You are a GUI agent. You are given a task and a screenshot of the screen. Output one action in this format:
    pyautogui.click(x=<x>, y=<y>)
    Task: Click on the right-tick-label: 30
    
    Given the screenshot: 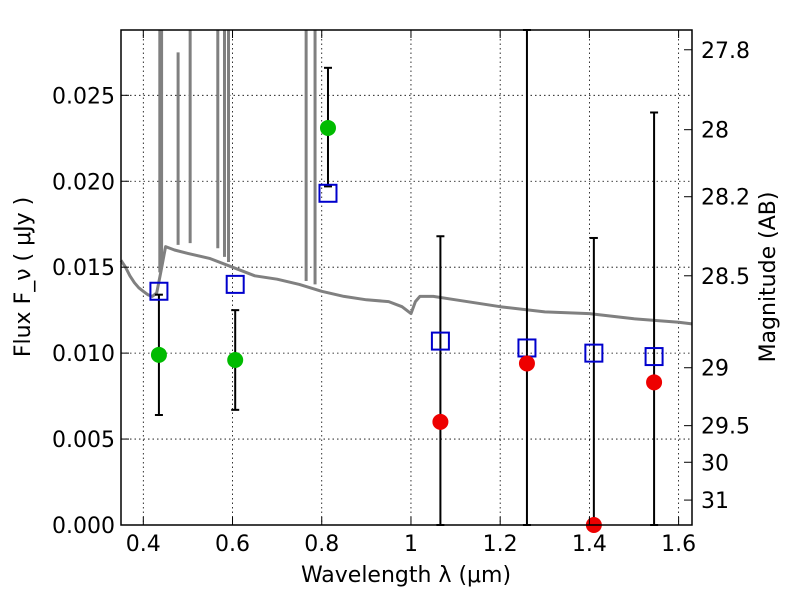 What is the action you would take?
    pyautogui.click(x=715, y=463)
    